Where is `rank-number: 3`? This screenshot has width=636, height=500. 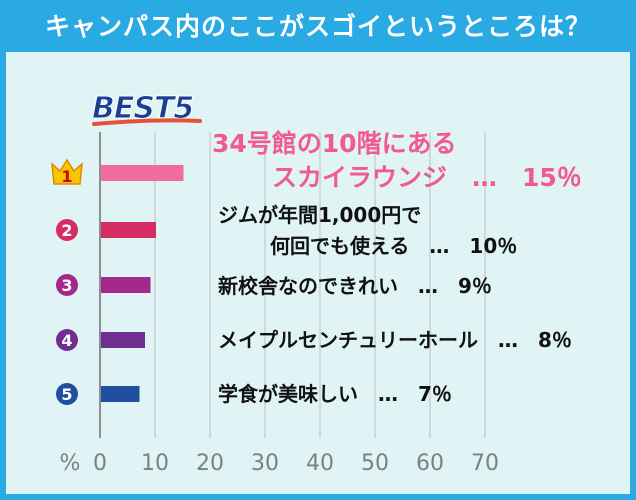 rank-number: 3 is located at coordinates (66, 285).